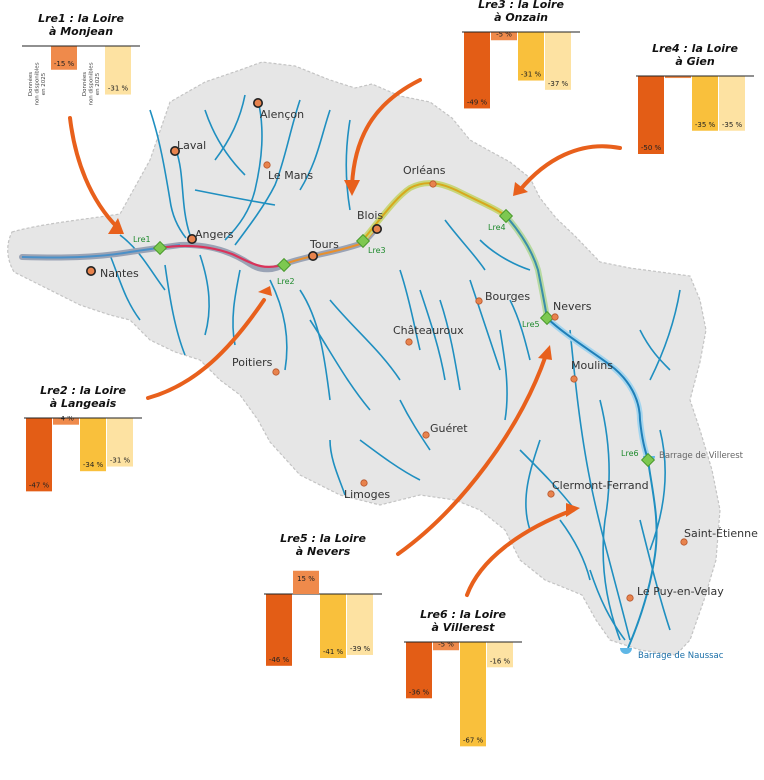  I want to click on city-label: Poitiers, so click(252, 362).